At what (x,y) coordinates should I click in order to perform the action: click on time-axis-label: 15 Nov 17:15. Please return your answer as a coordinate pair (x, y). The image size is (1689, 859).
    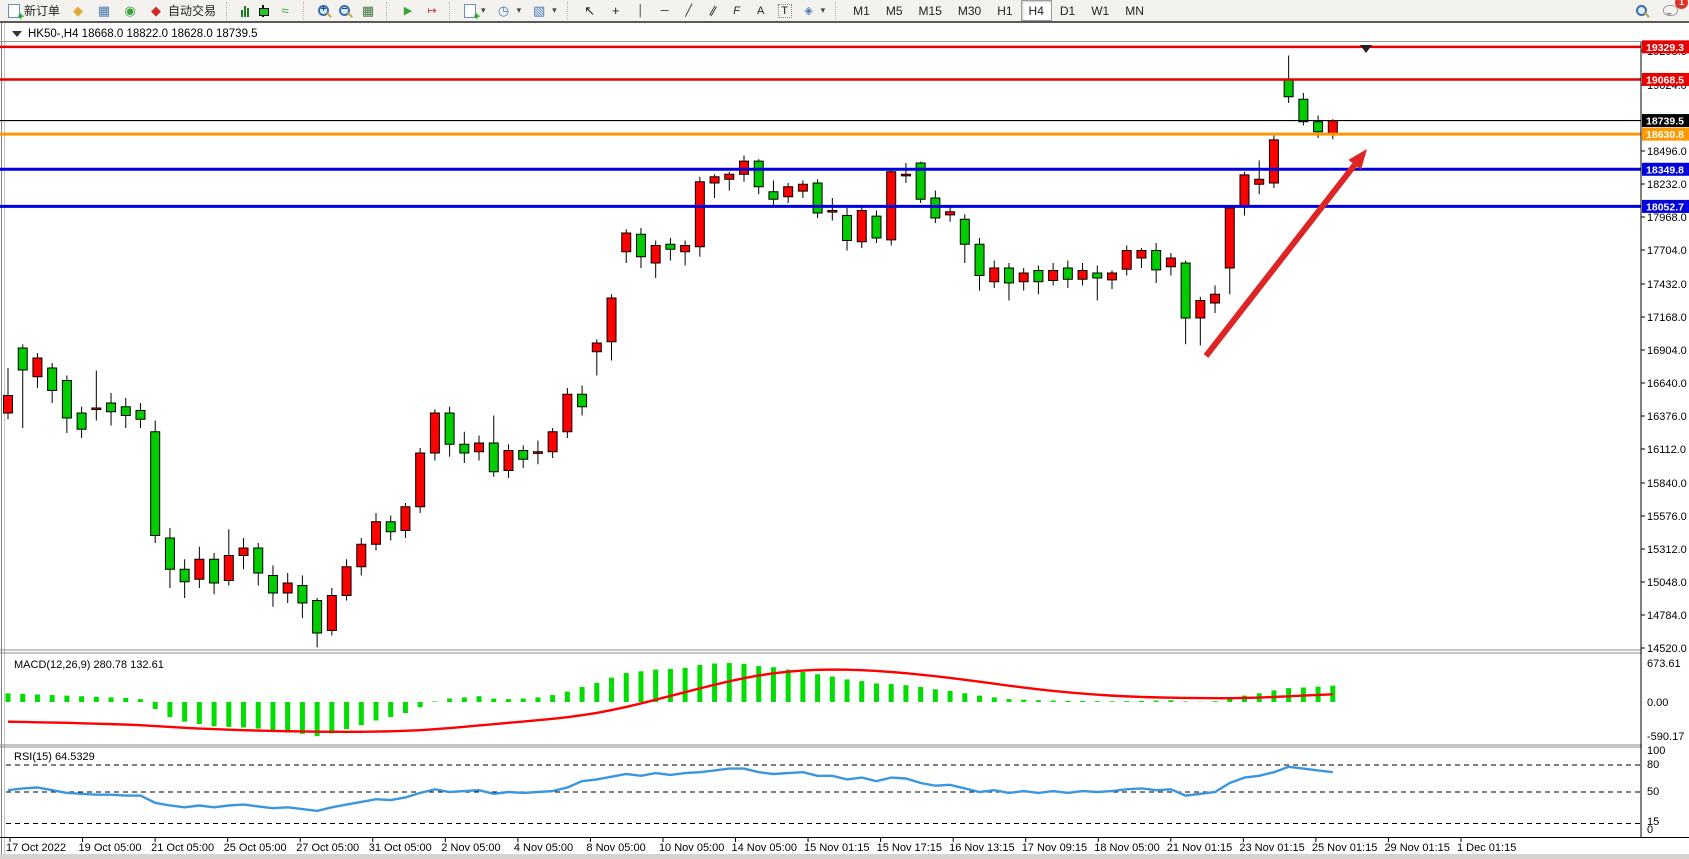
    Looking at the image, I should click on (909, 848).